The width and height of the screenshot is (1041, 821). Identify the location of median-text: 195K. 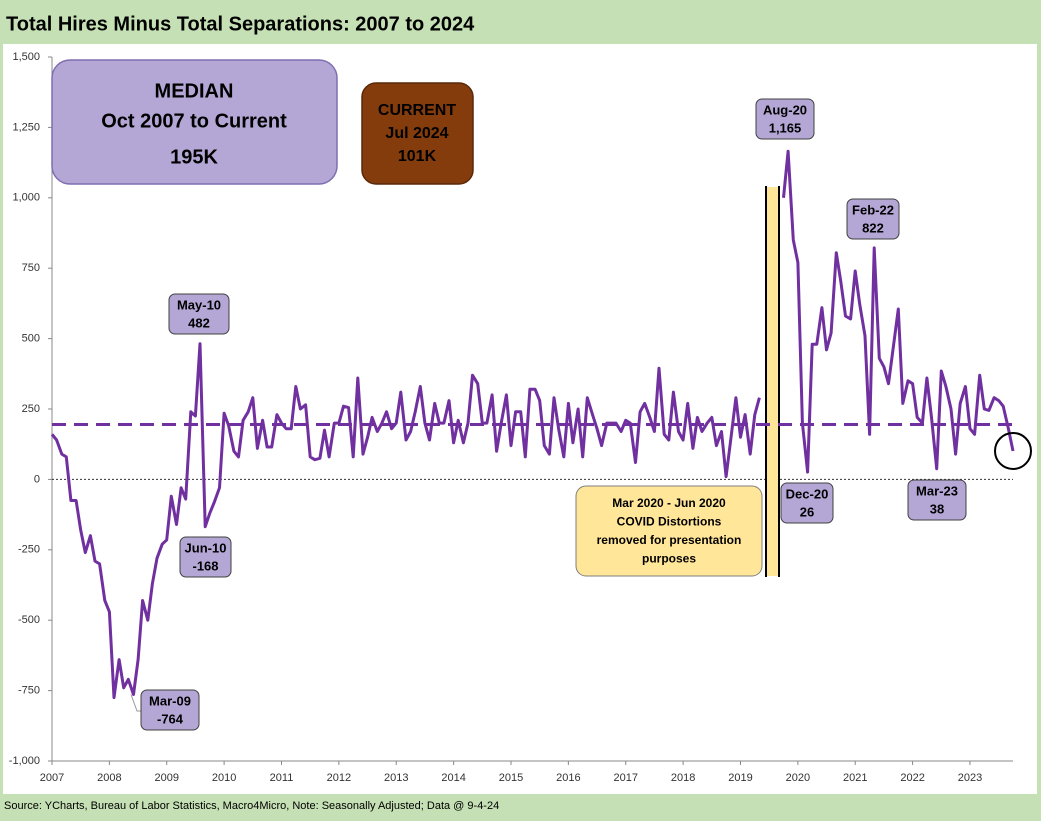
(194, 157).